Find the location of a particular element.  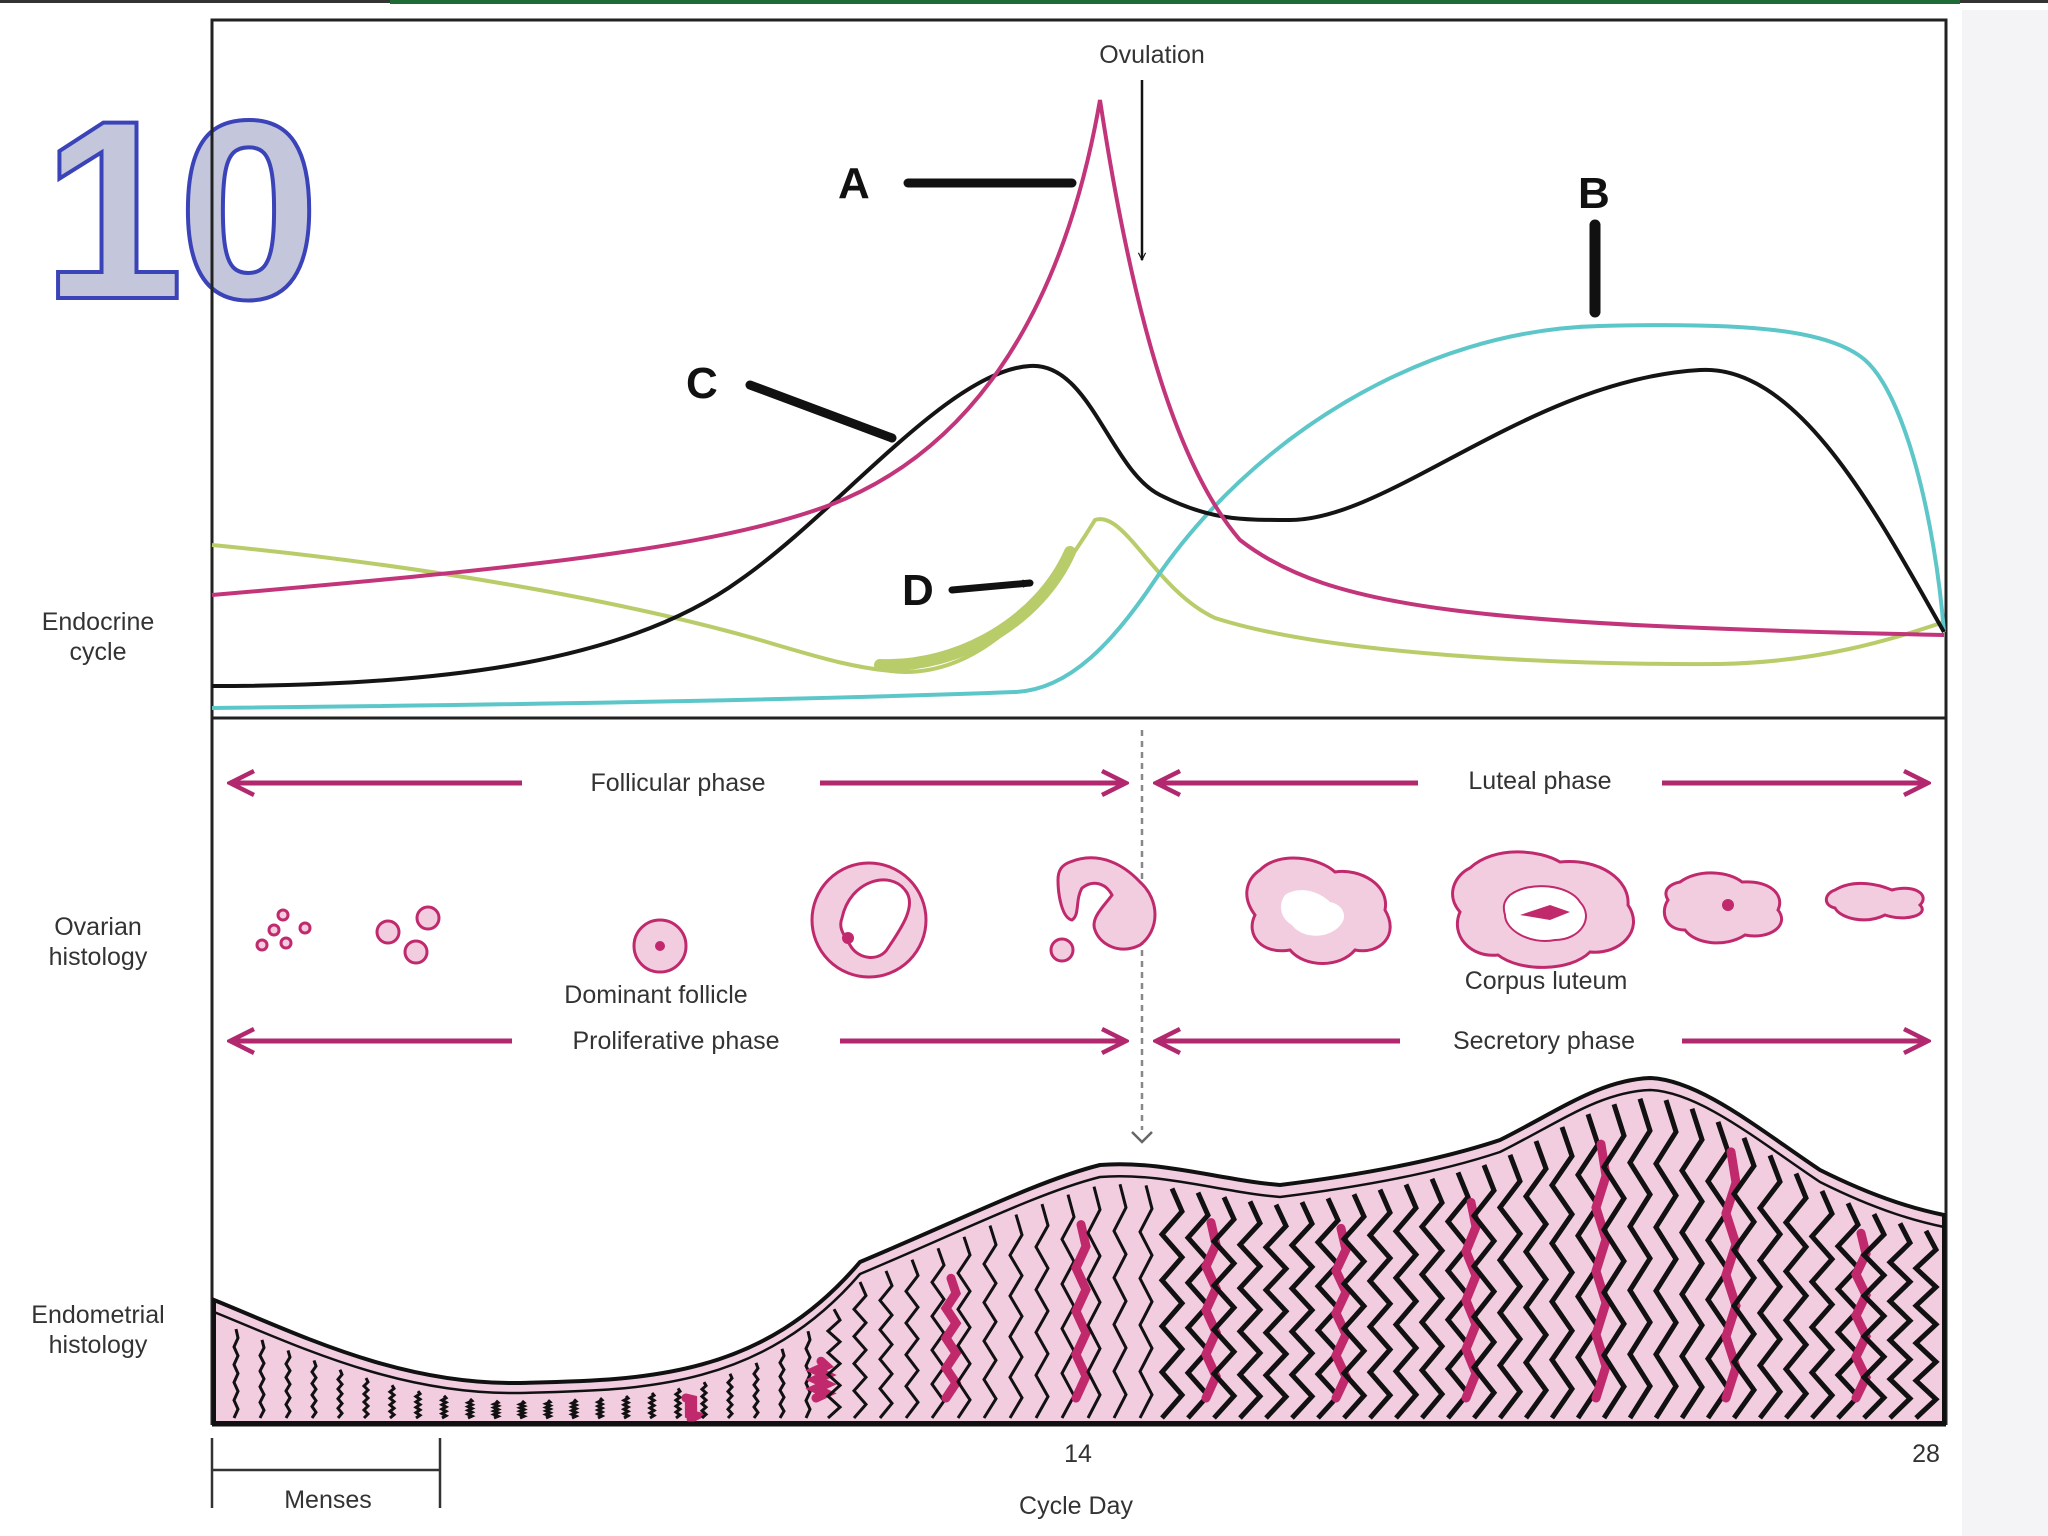

arrow-d is located at coordinates (991, 586).